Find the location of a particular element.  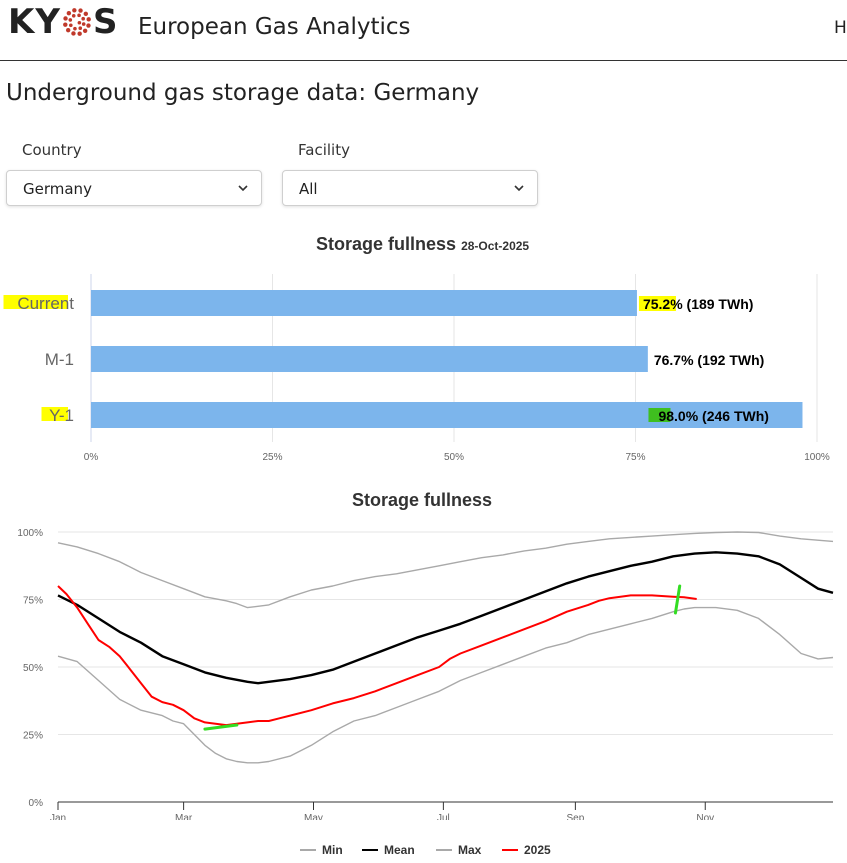

bar-data-label: 76.7% (192 TWh) is located at coordinates (709, 360).